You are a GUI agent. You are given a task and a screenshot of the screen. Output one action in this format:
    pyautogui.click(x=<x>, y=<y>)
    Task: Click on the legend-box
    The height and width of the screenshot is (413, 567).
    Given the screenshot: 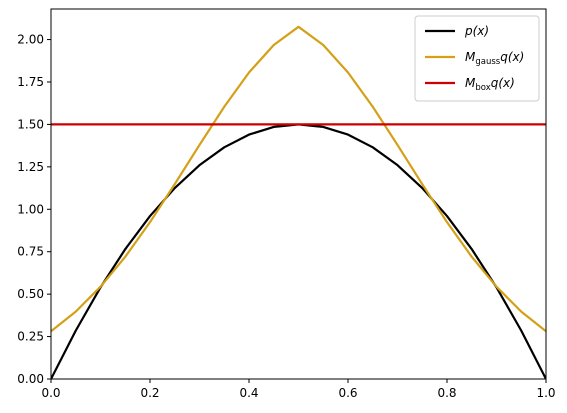 What is the action you would take?
    pyautogui.click(x=477, y=58)
    